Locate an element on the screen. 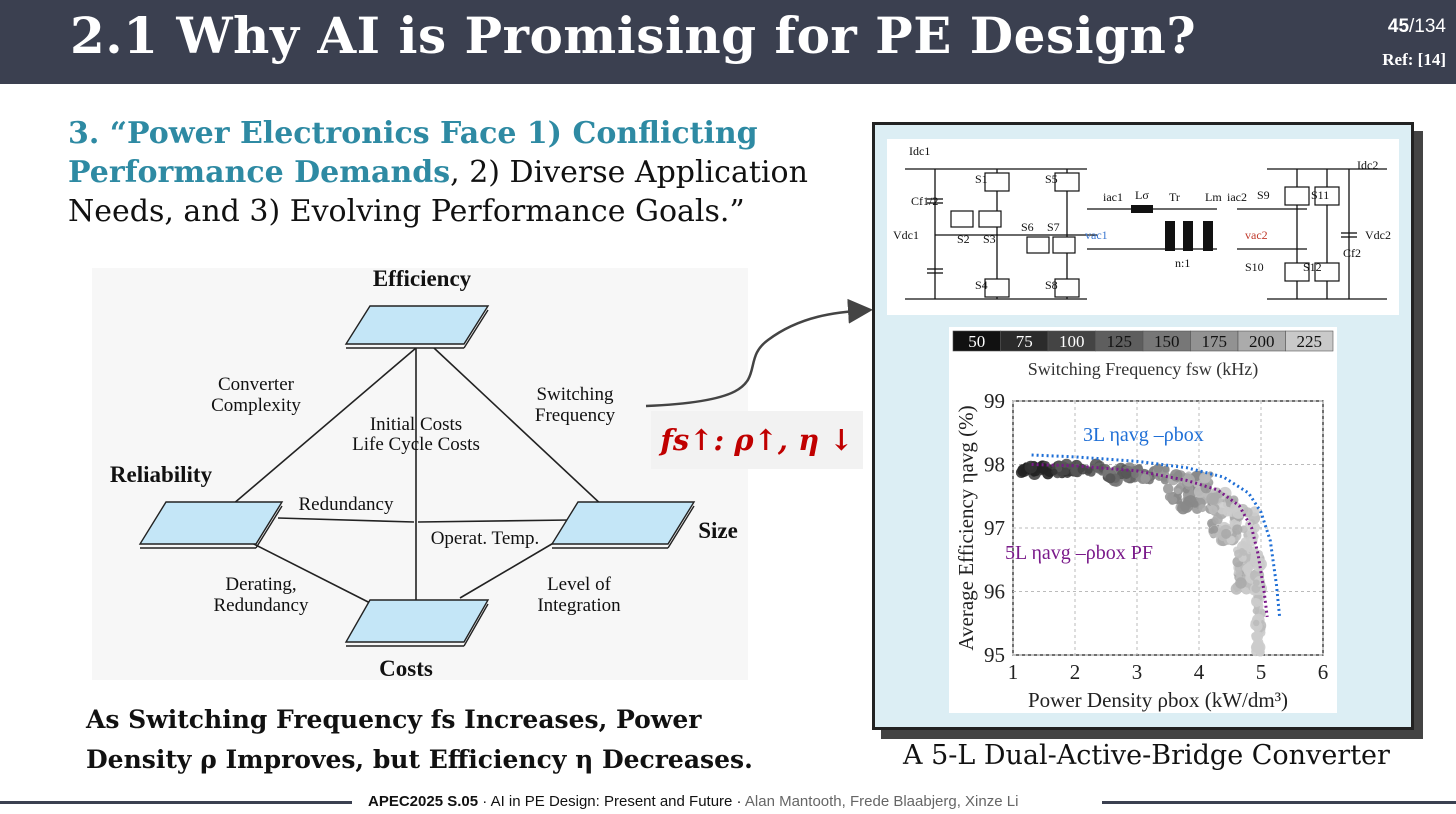 The width and height of the screenshot is (1456, 814). svg-text: vac2 is located at coordinates (1256, 235).